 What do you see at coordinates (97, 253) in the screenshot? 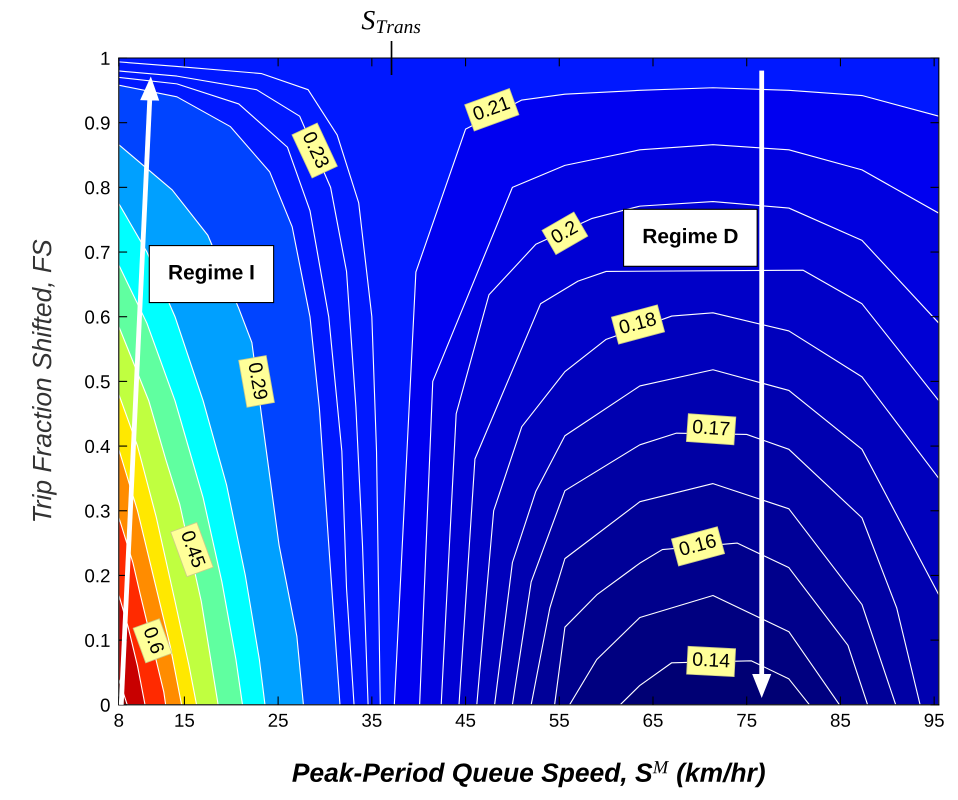
I see `y-tick-label: 0.7` at bounding box center [97, 253].